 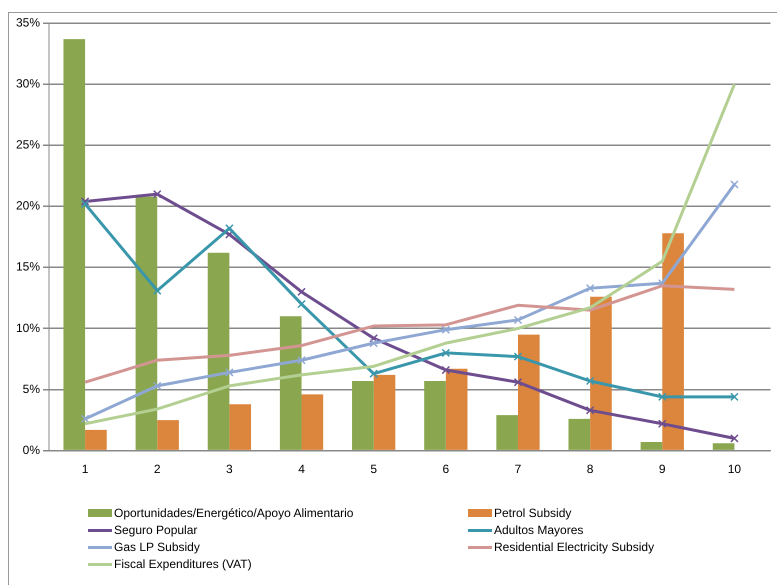 I want to click on y-tick-label: 30%, so click(x=28, y=83).